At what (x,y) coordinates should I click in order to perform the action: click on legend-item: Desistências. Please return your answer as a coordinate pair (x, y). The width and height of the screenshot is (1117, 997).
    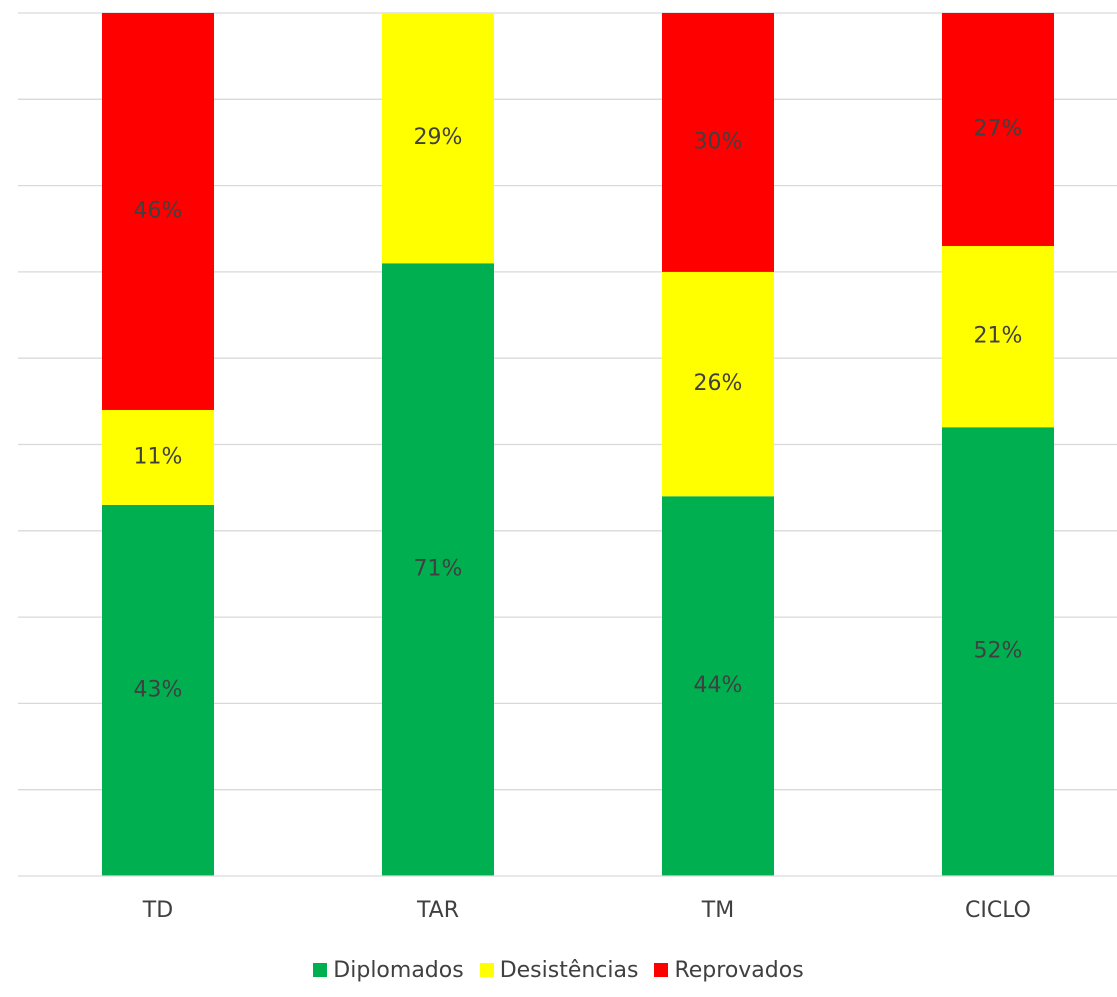
    Looking at the image, I should click on (559, 970).